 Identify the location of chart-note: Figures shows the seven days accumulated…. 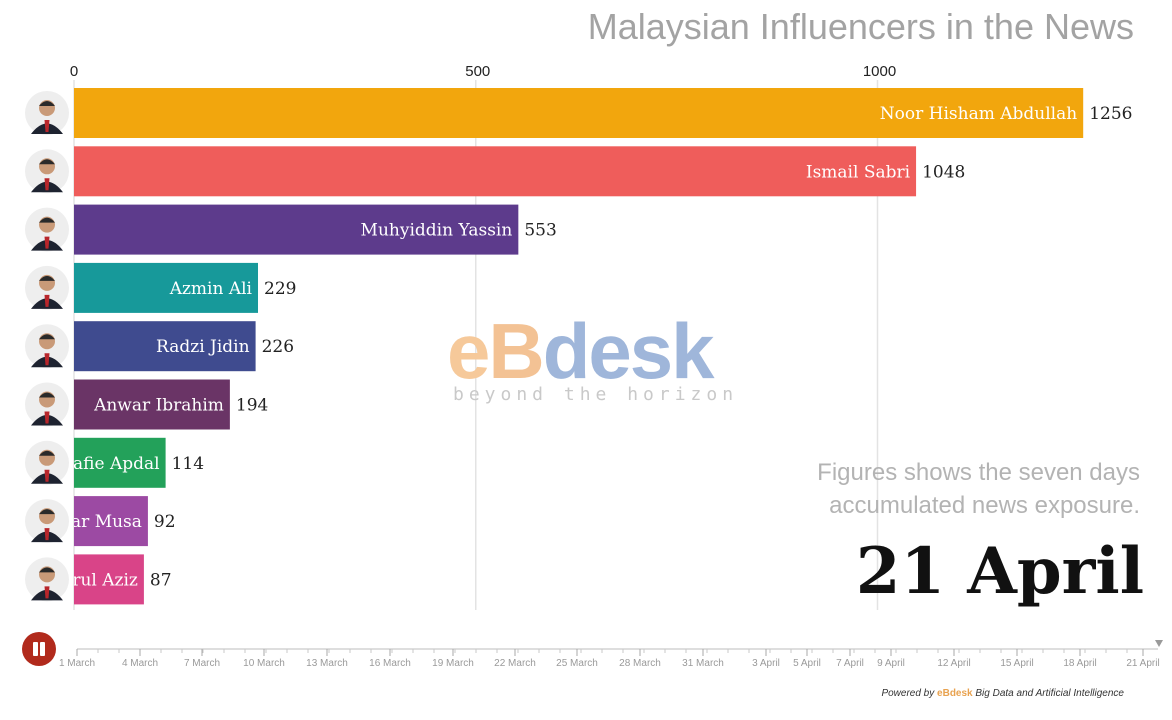
(965, 489).